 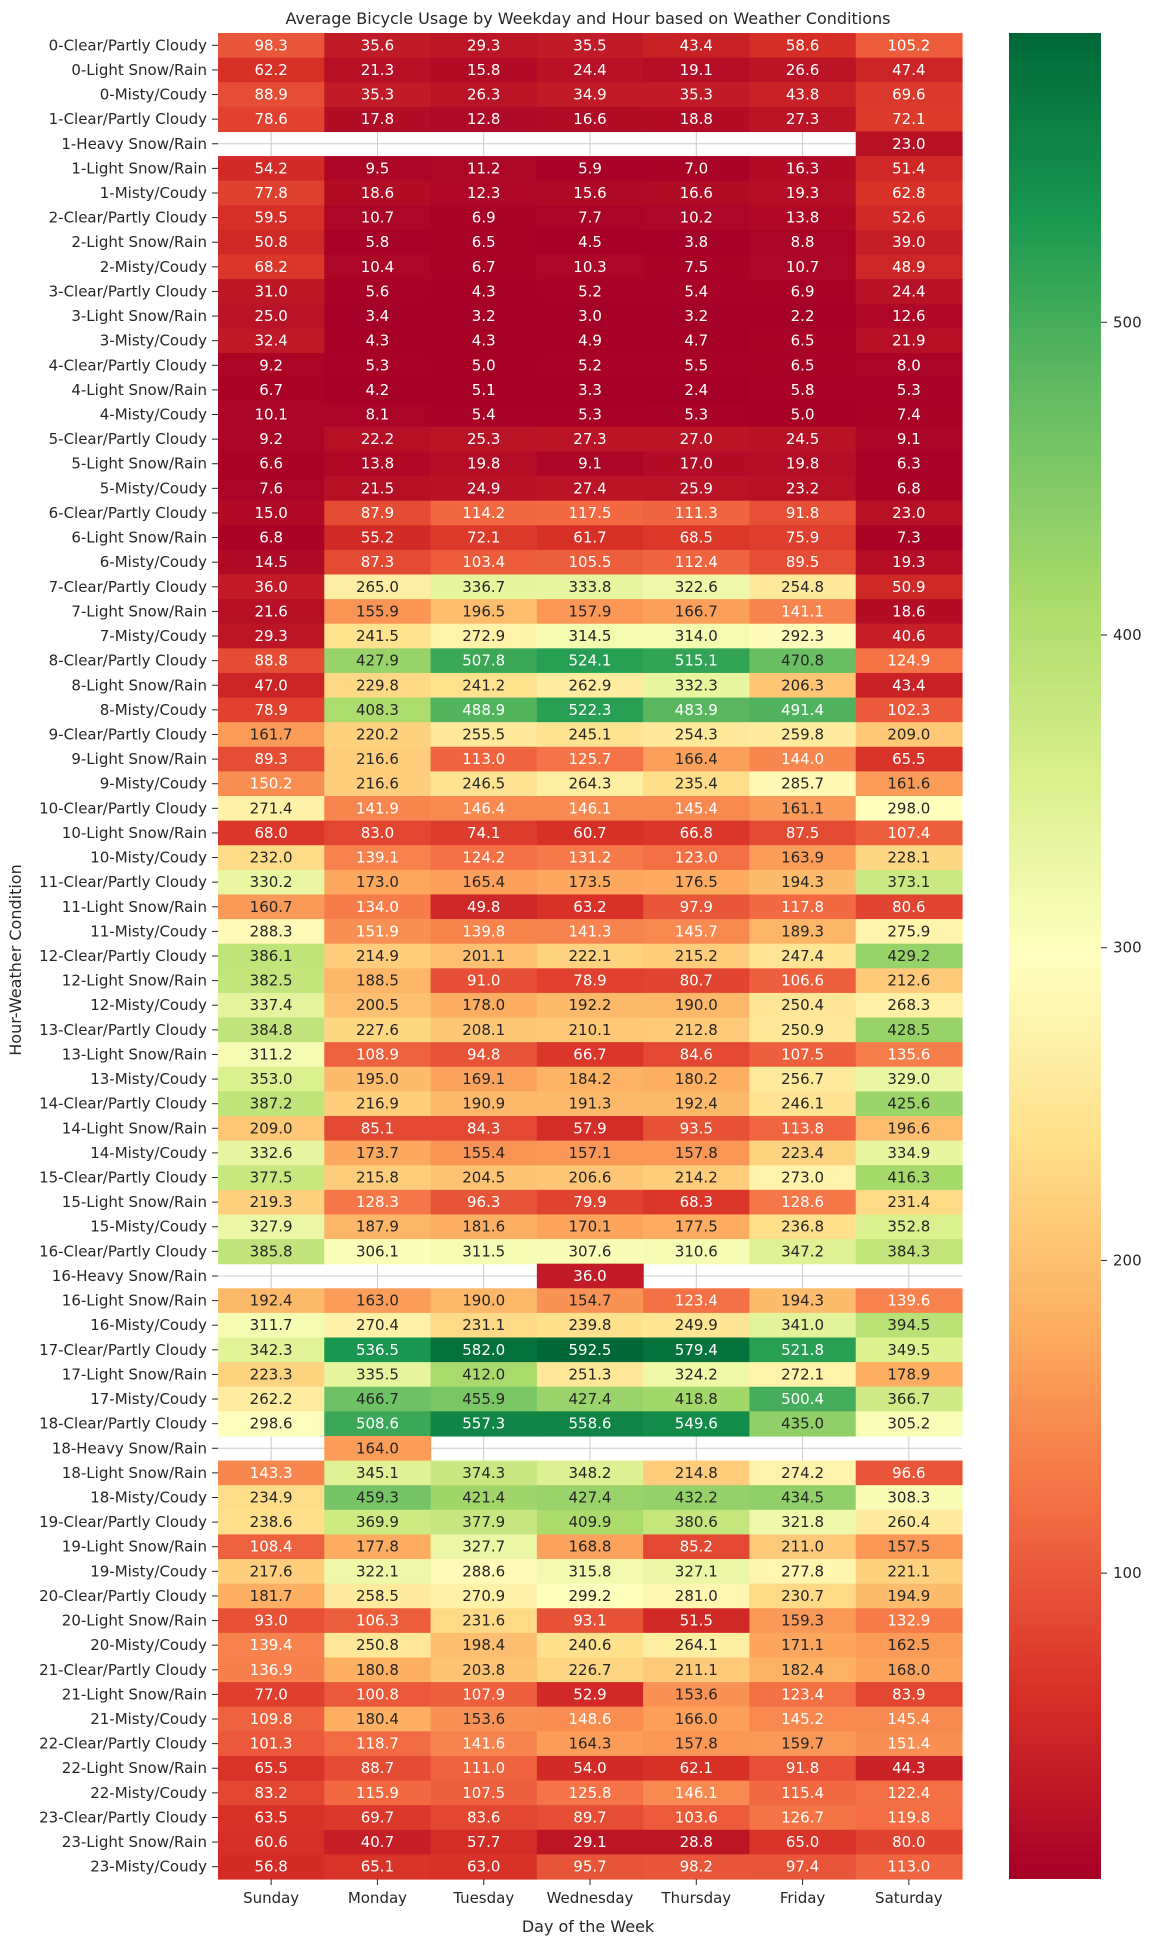 I want to click on cell-value-label: 19.3, so click(x=802, y=193).